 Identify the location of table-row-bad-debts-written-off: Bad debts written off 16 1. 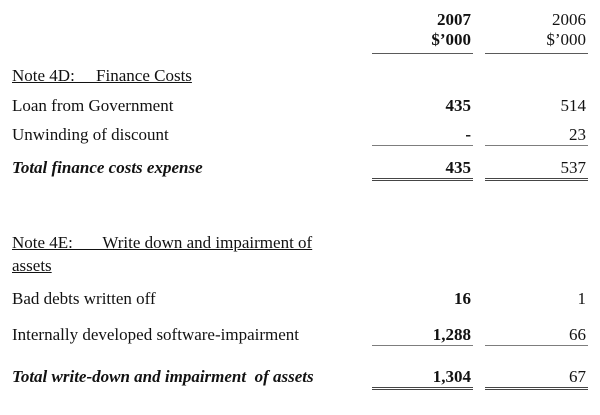
(300, 299).